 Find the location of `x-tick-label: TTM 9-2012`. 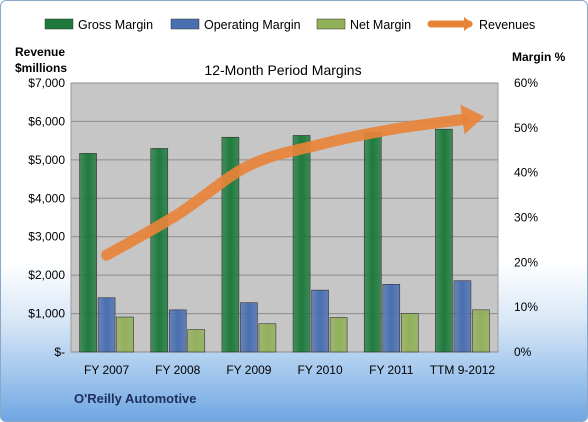

x-tick-label: TTM 9-2012 is located at coordinates (463, 370).